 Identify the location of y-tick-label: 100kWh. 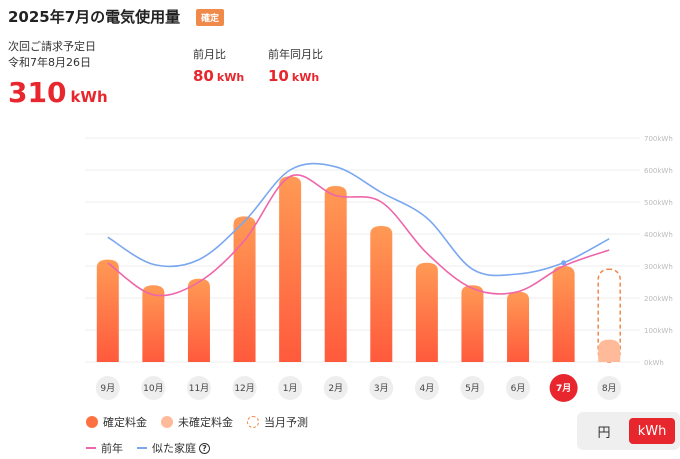
(658, 331).